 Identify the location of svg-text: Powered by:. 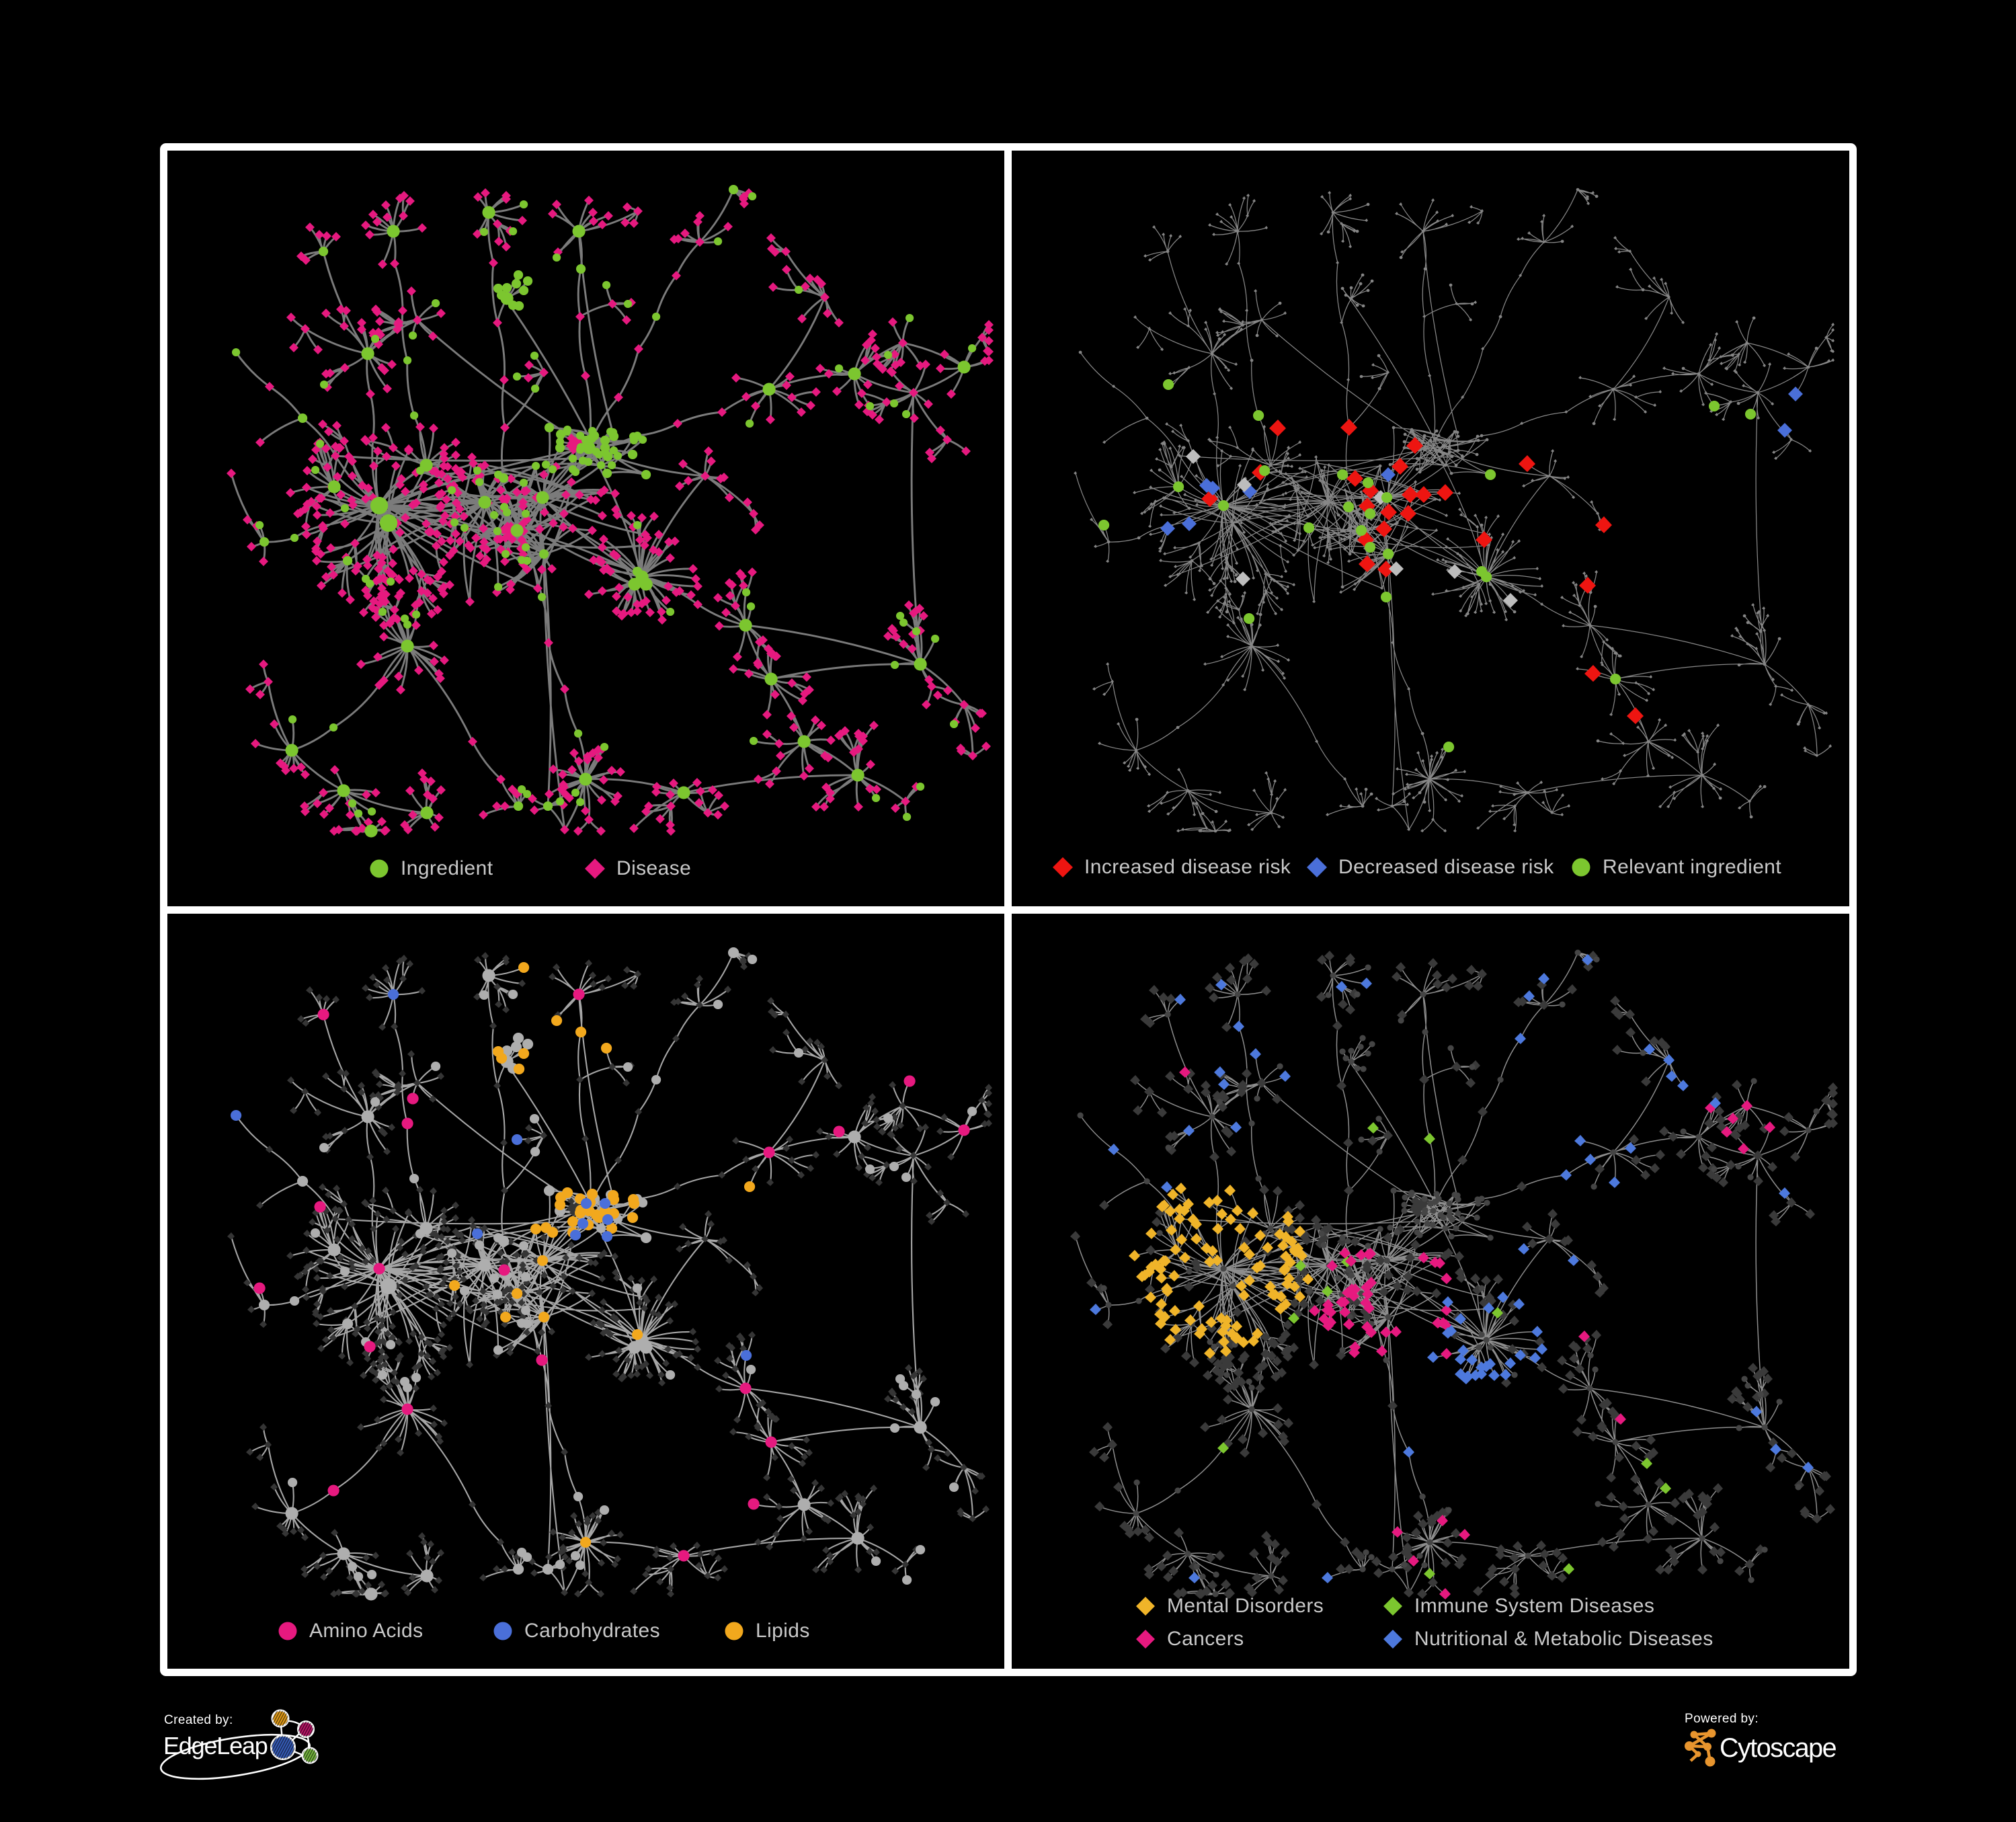
(1722, 1719).